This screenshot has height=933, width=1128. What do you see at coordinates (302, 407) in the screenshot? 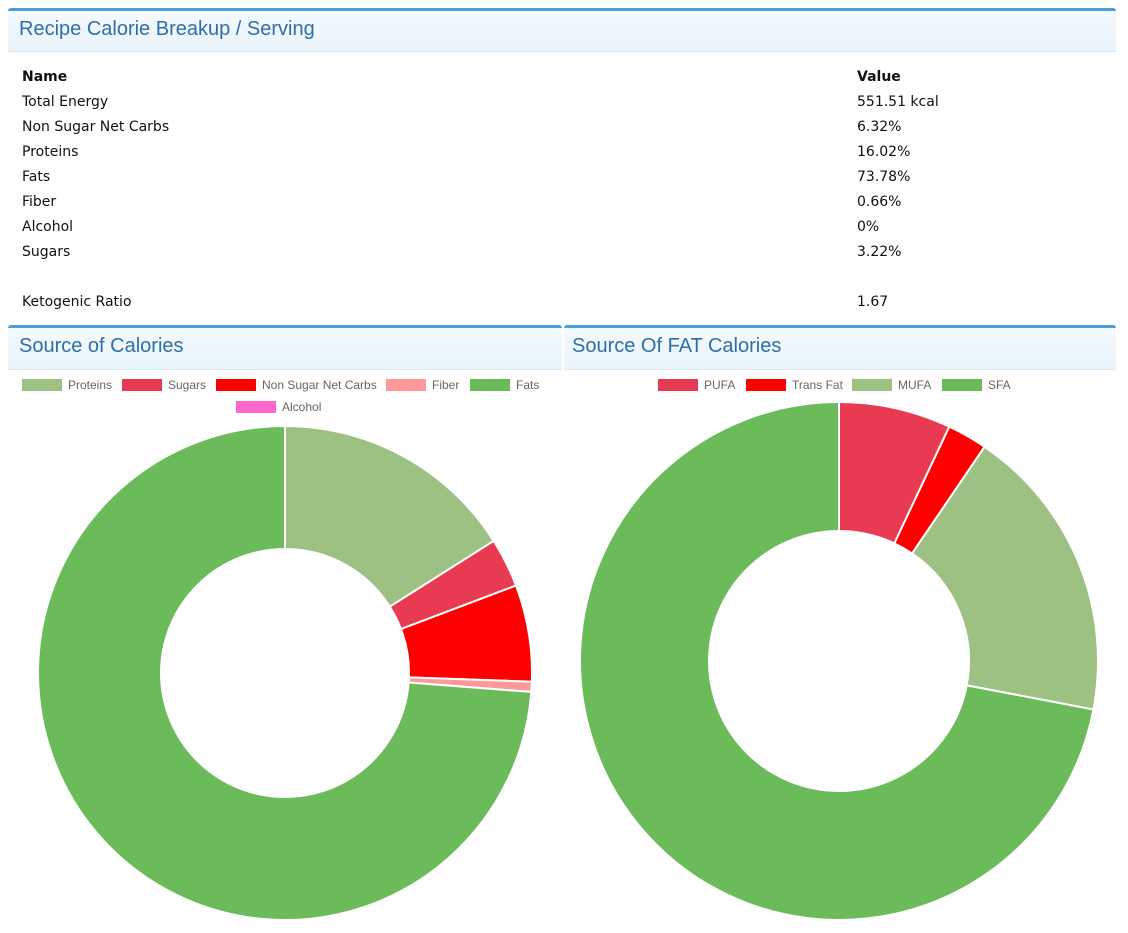
I see `legend-label: Alcohol` at bounding box center [302, 407].